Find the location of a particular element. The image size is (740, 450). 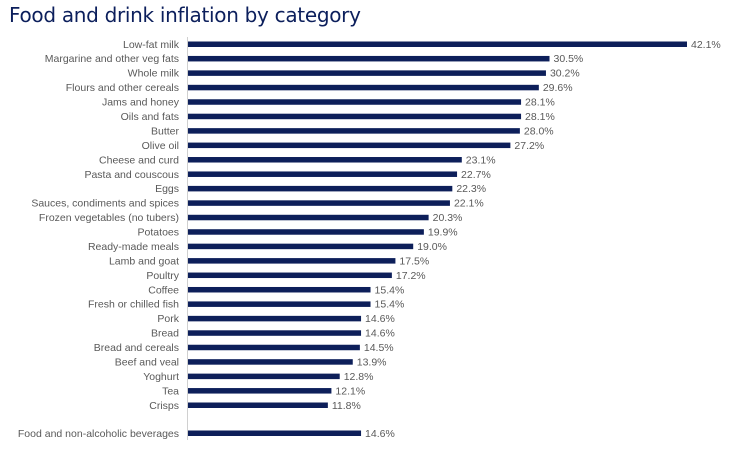

value-label: 12.8% is located at coordinates (359, 377).